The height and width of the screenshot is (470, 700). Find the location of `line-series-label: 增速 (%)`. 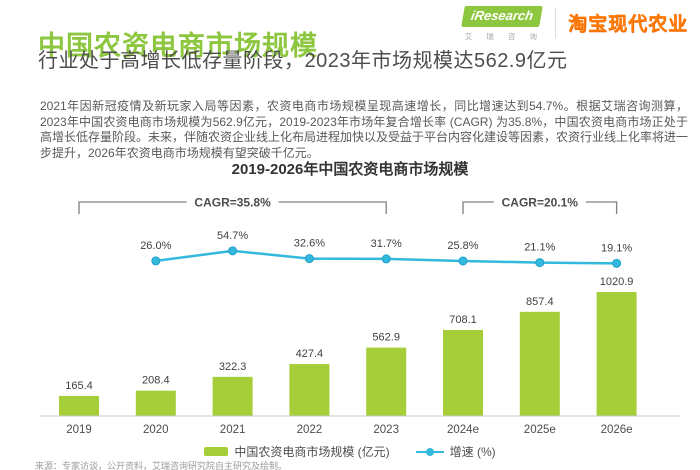

line-series-label: 增速 (%) is located at coordinates (472, 452).